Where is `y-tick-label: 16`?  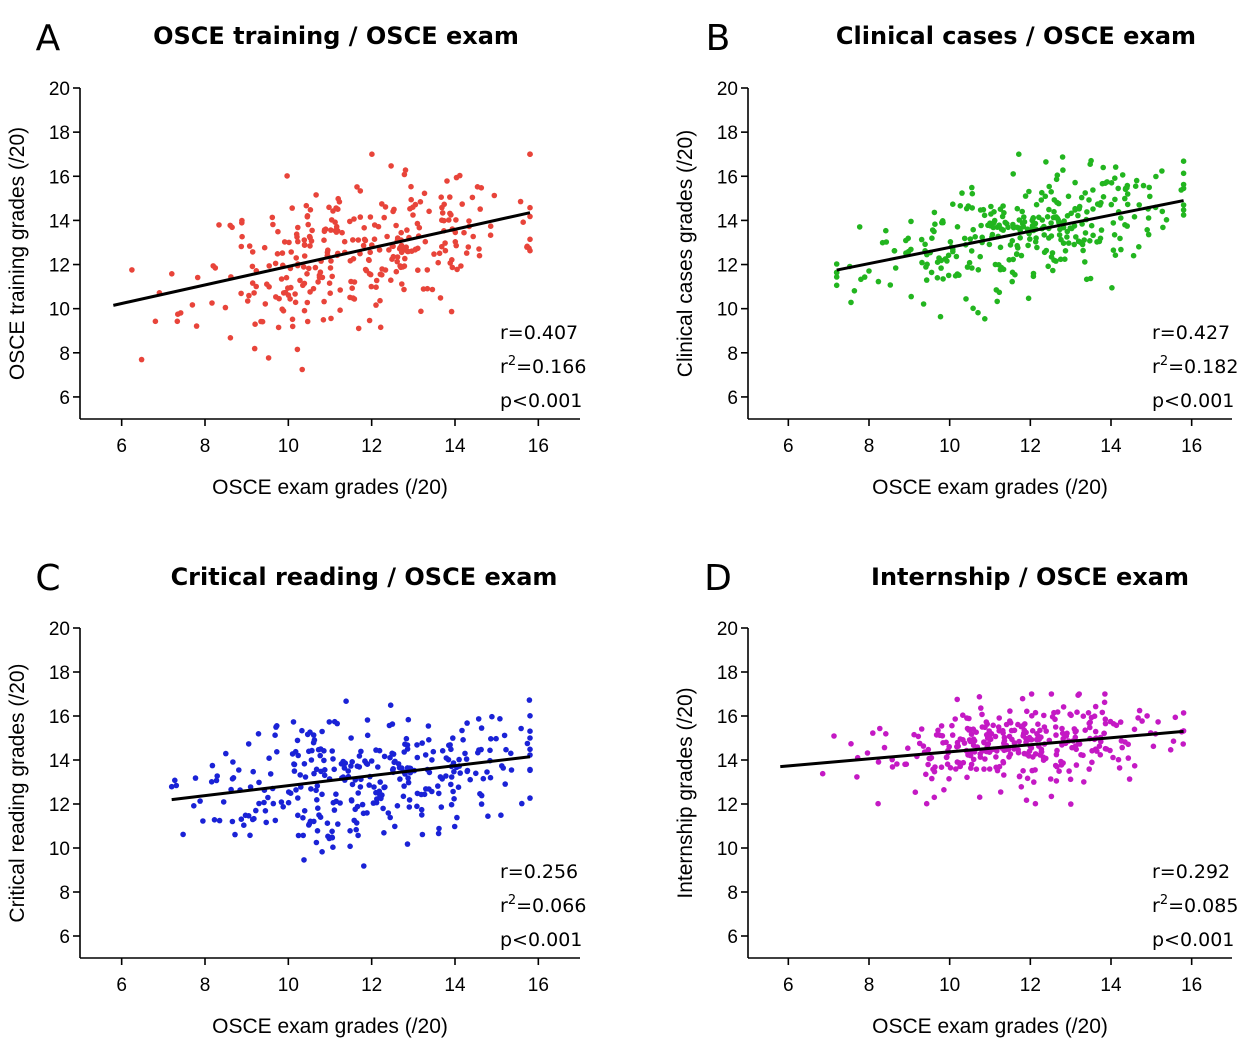
y-tick-label: 16 is located at coordinates (727, 717).